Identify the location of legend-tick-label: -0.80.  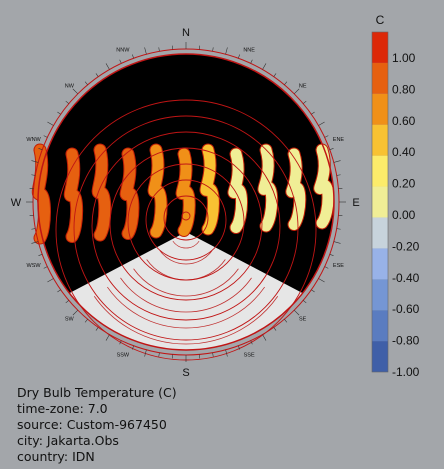
(406, 341).